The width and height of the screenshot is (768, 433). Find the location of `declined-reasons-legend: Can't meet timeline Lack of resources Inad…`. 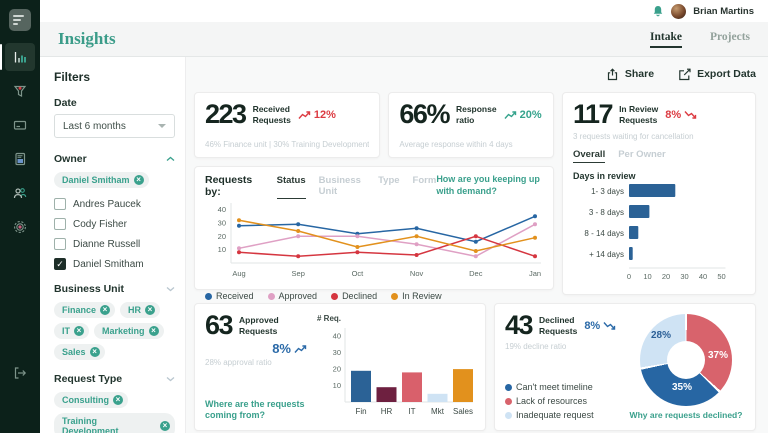

declined-reasons-legend: Can't meet timeline Lack of resources Inad… is located at coordinates (563, 401).